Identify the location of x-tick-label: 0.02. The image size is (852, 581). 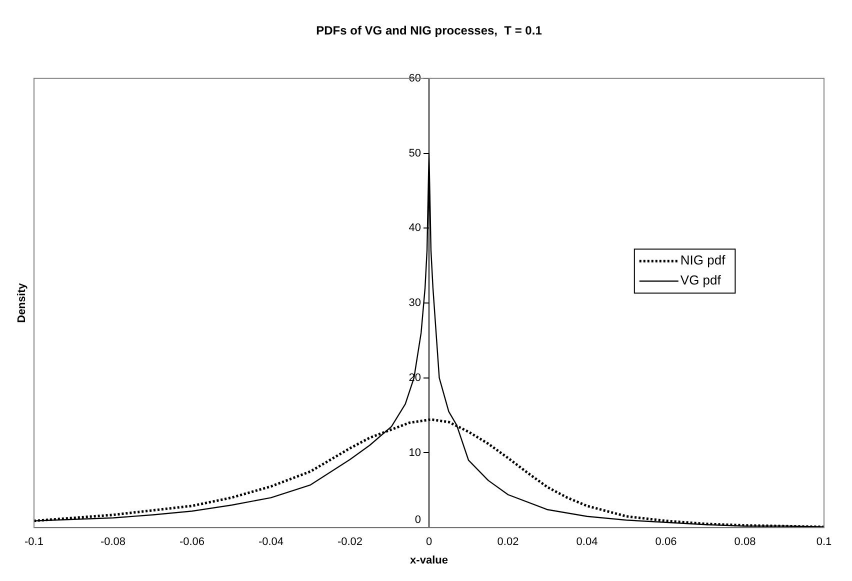
(508, 542).